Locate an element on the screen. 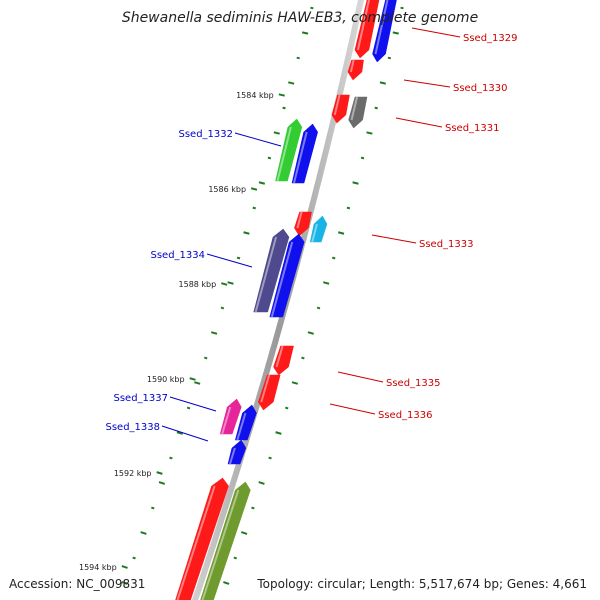 The height and width of the screenshot is (600, 600). scale-label: 1594 kbp is located at coordinates (98, 567).